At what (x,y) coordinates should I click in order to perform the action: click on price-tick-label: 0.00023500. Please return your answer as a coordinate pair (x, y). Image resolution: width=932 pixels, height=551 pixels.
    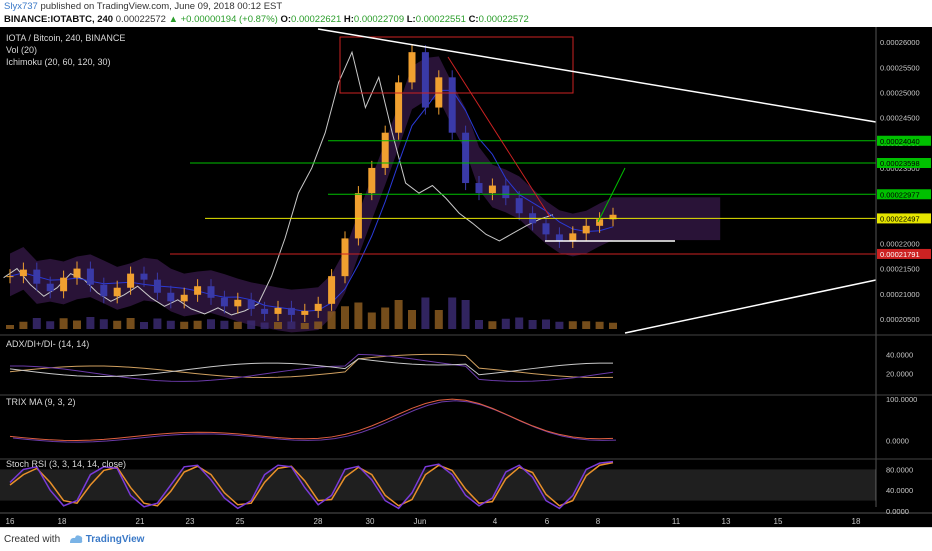
    Looking at the image, I should click on (900, 168).